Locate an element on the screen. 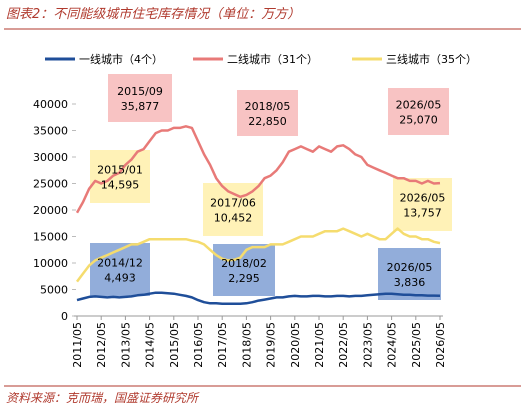  annotation-date: 2018/05 is located at coordinates (268, 106).